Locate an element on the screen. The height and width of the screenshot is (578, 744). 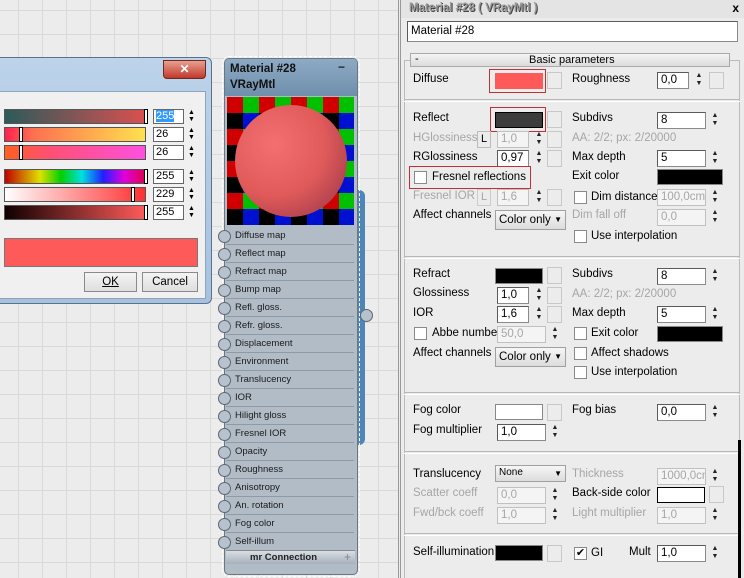
node-slot: Bump map is located at coordinates (286, 290).